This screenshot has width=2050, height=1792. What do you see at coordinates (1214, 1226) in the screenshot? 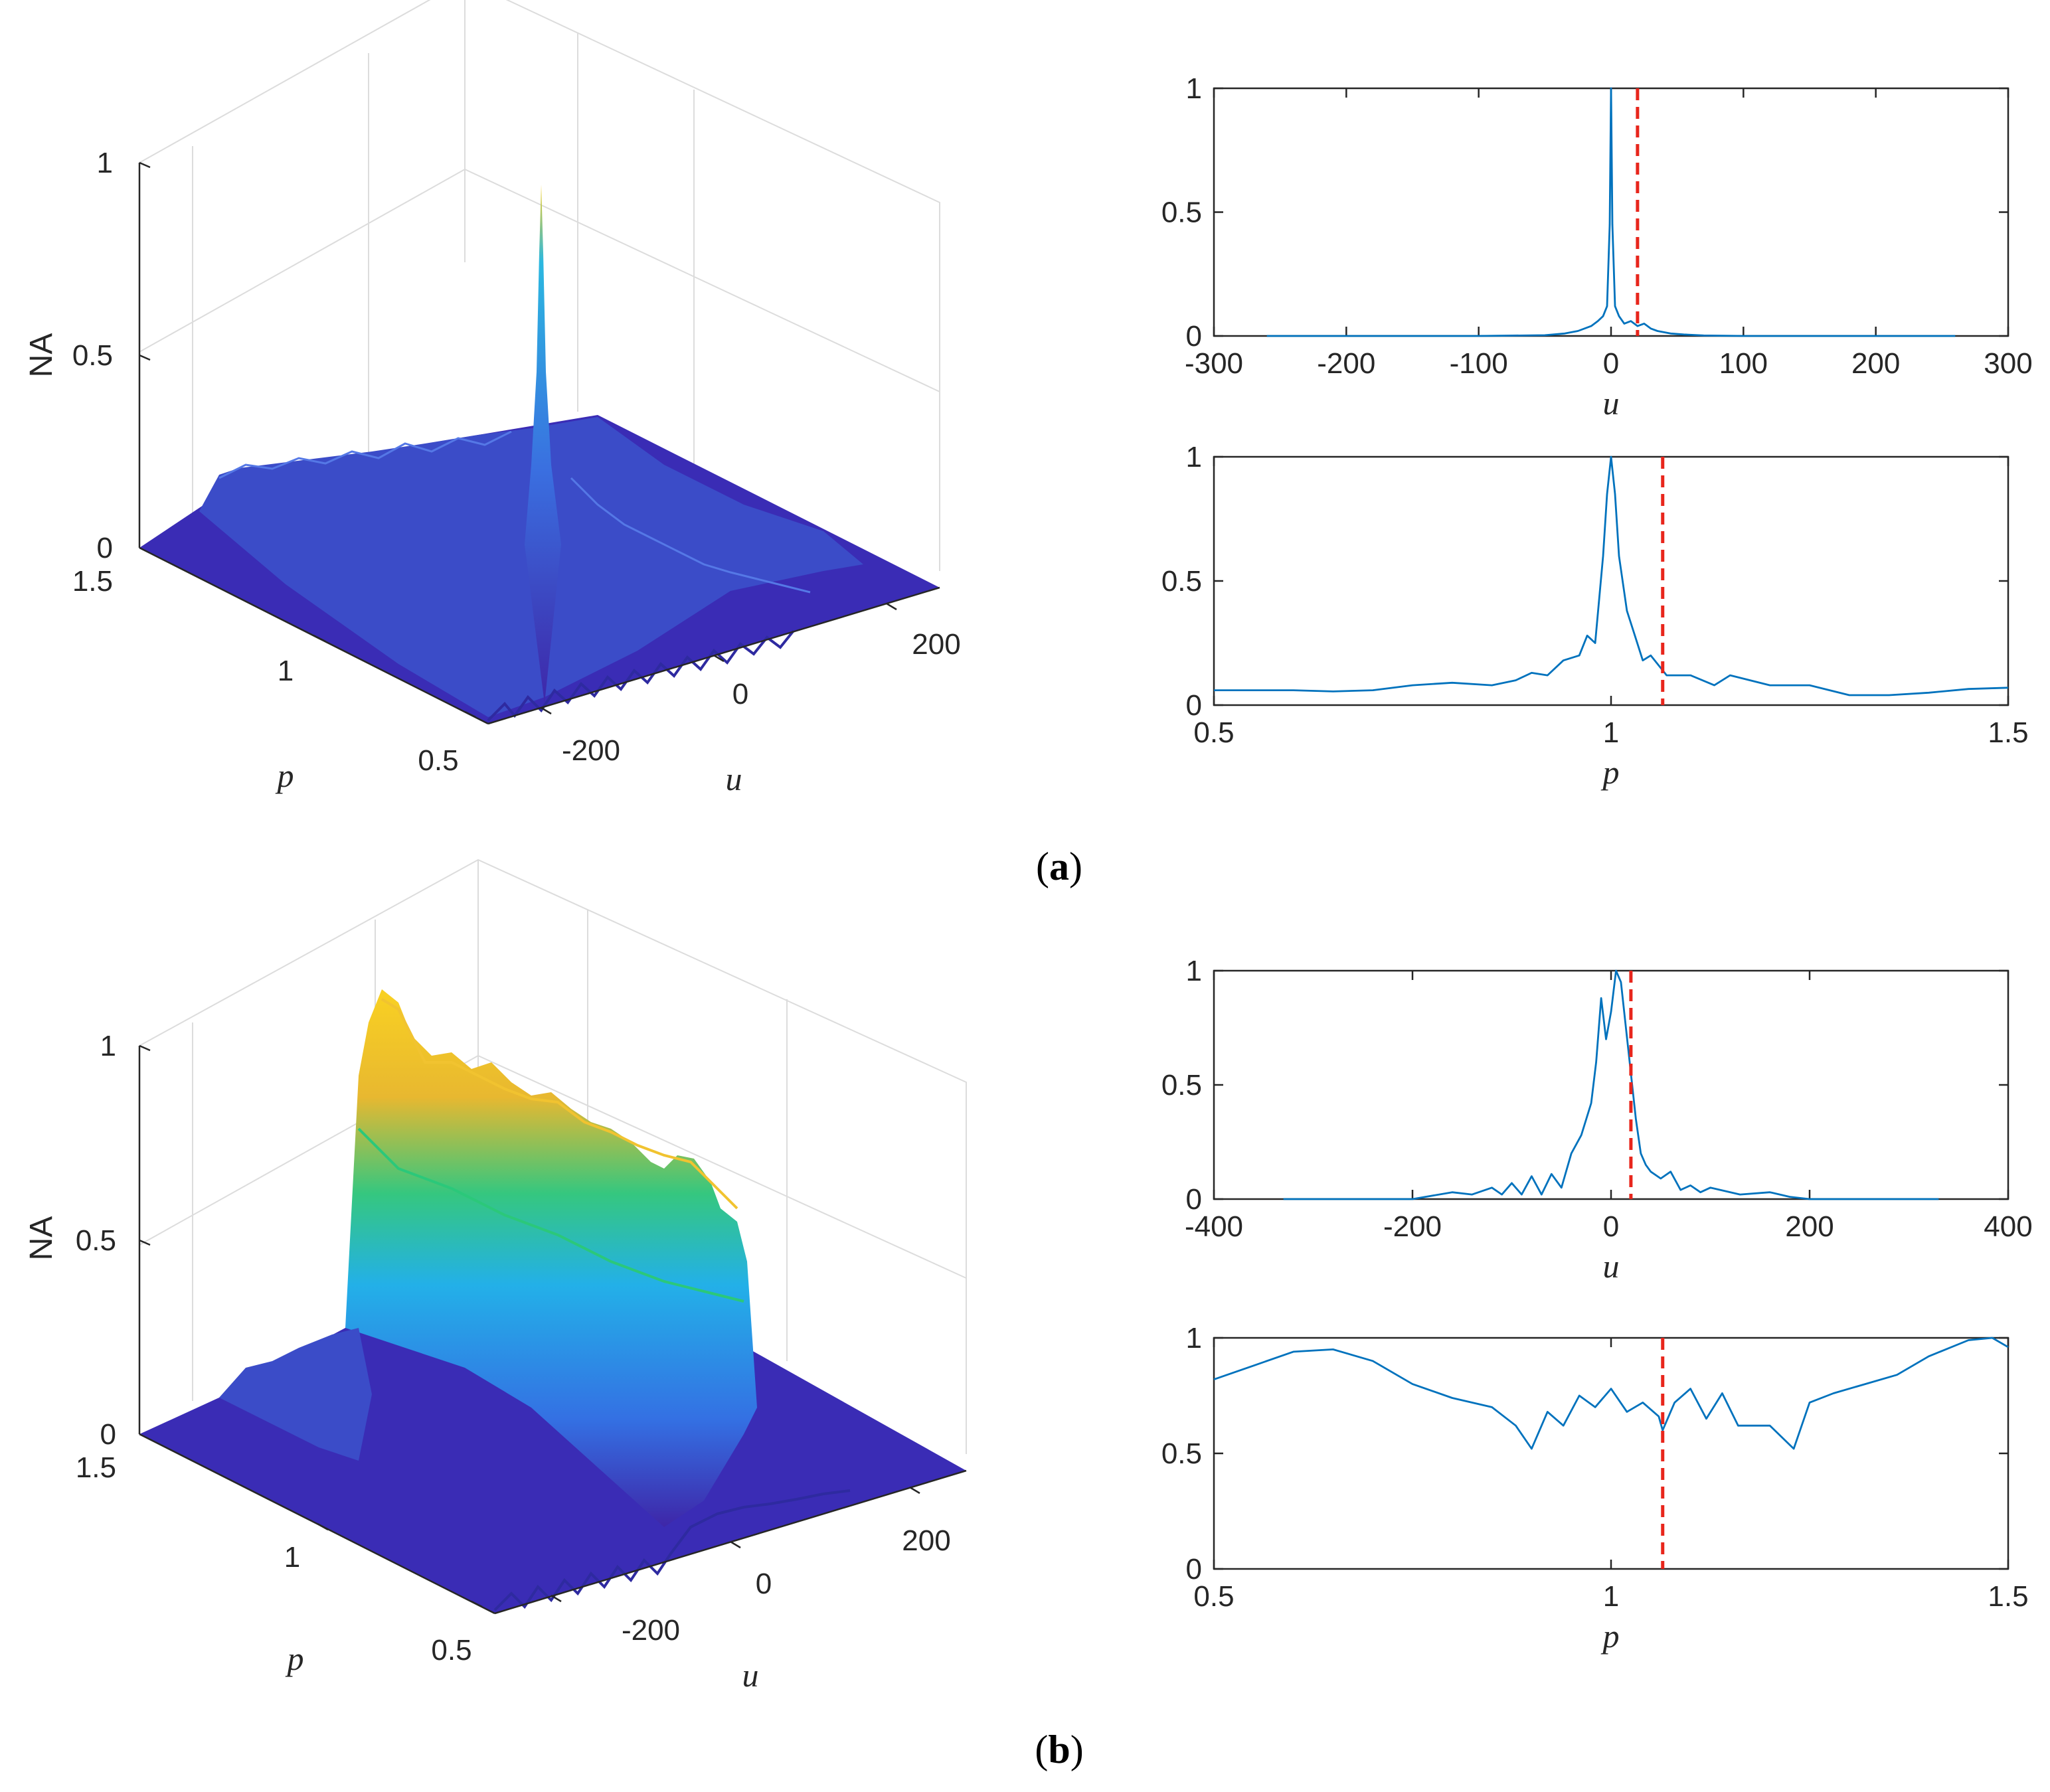
I see `plot-b-u-xtick-label: -400` at bounding box center [1214, 1226].